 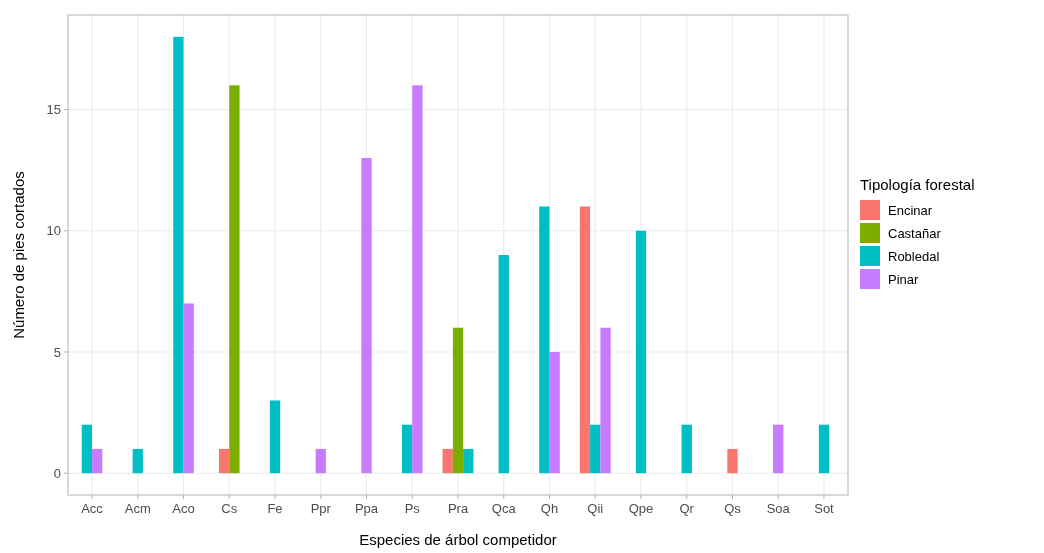 What do you see at coordinates (641, 508) in the screenshot?
I see `x-tick-label: Qpe` at bounding box center [641, 508].